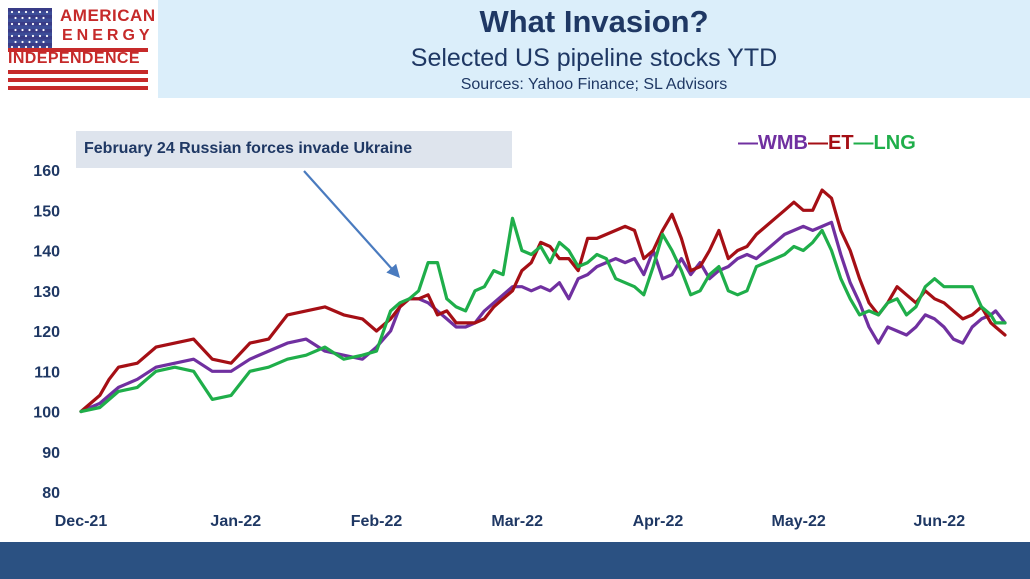  What do you see at coordinates (773, 143) in the screenshot?
I see `legend-entry-wmb: —WMB` at bounding box center [773, 143].